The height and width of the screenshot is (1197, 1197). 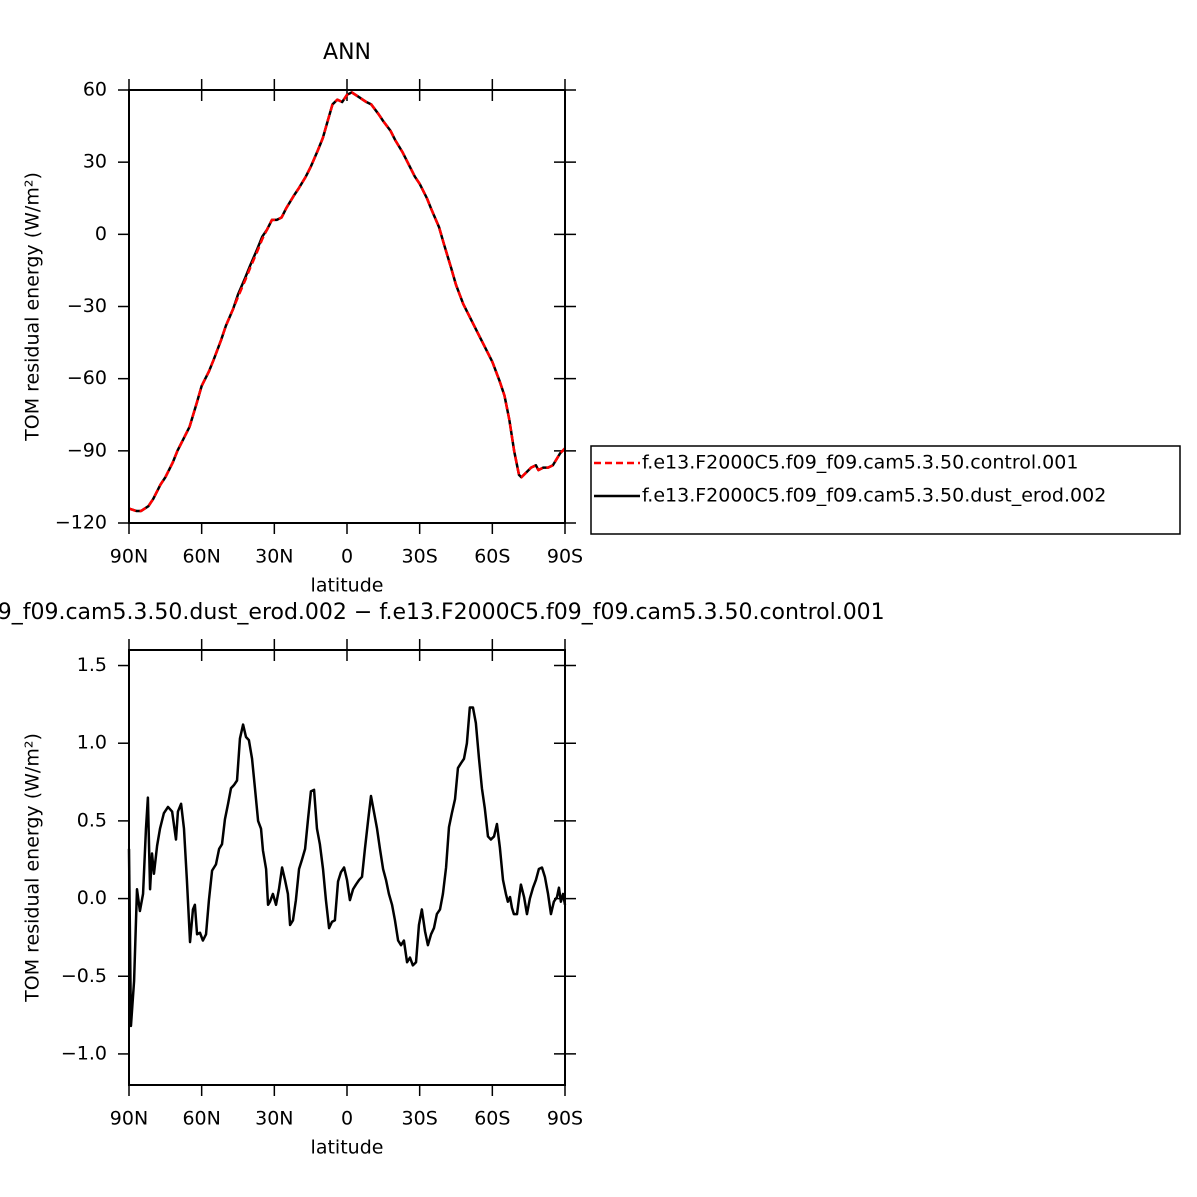 What do you see at coordinates (92, 898) in the screenshot?
I see `y-tick-label: 0.0` at bounding box center [92, 898].